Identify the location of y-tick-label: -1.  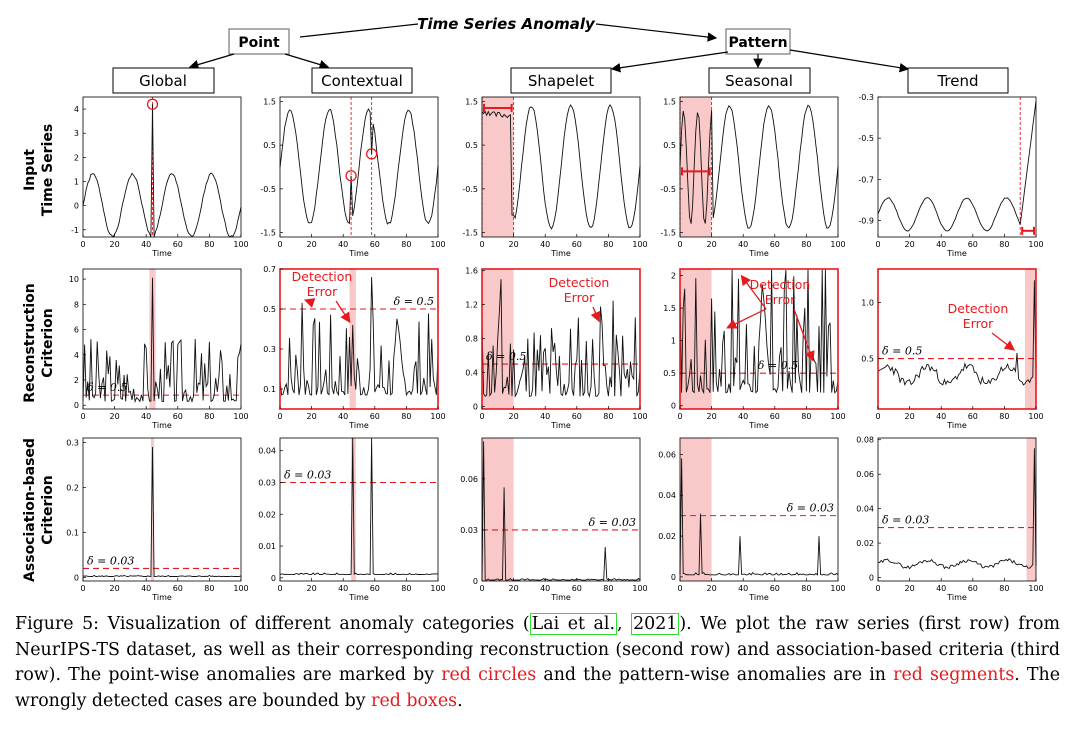
(75, 230).